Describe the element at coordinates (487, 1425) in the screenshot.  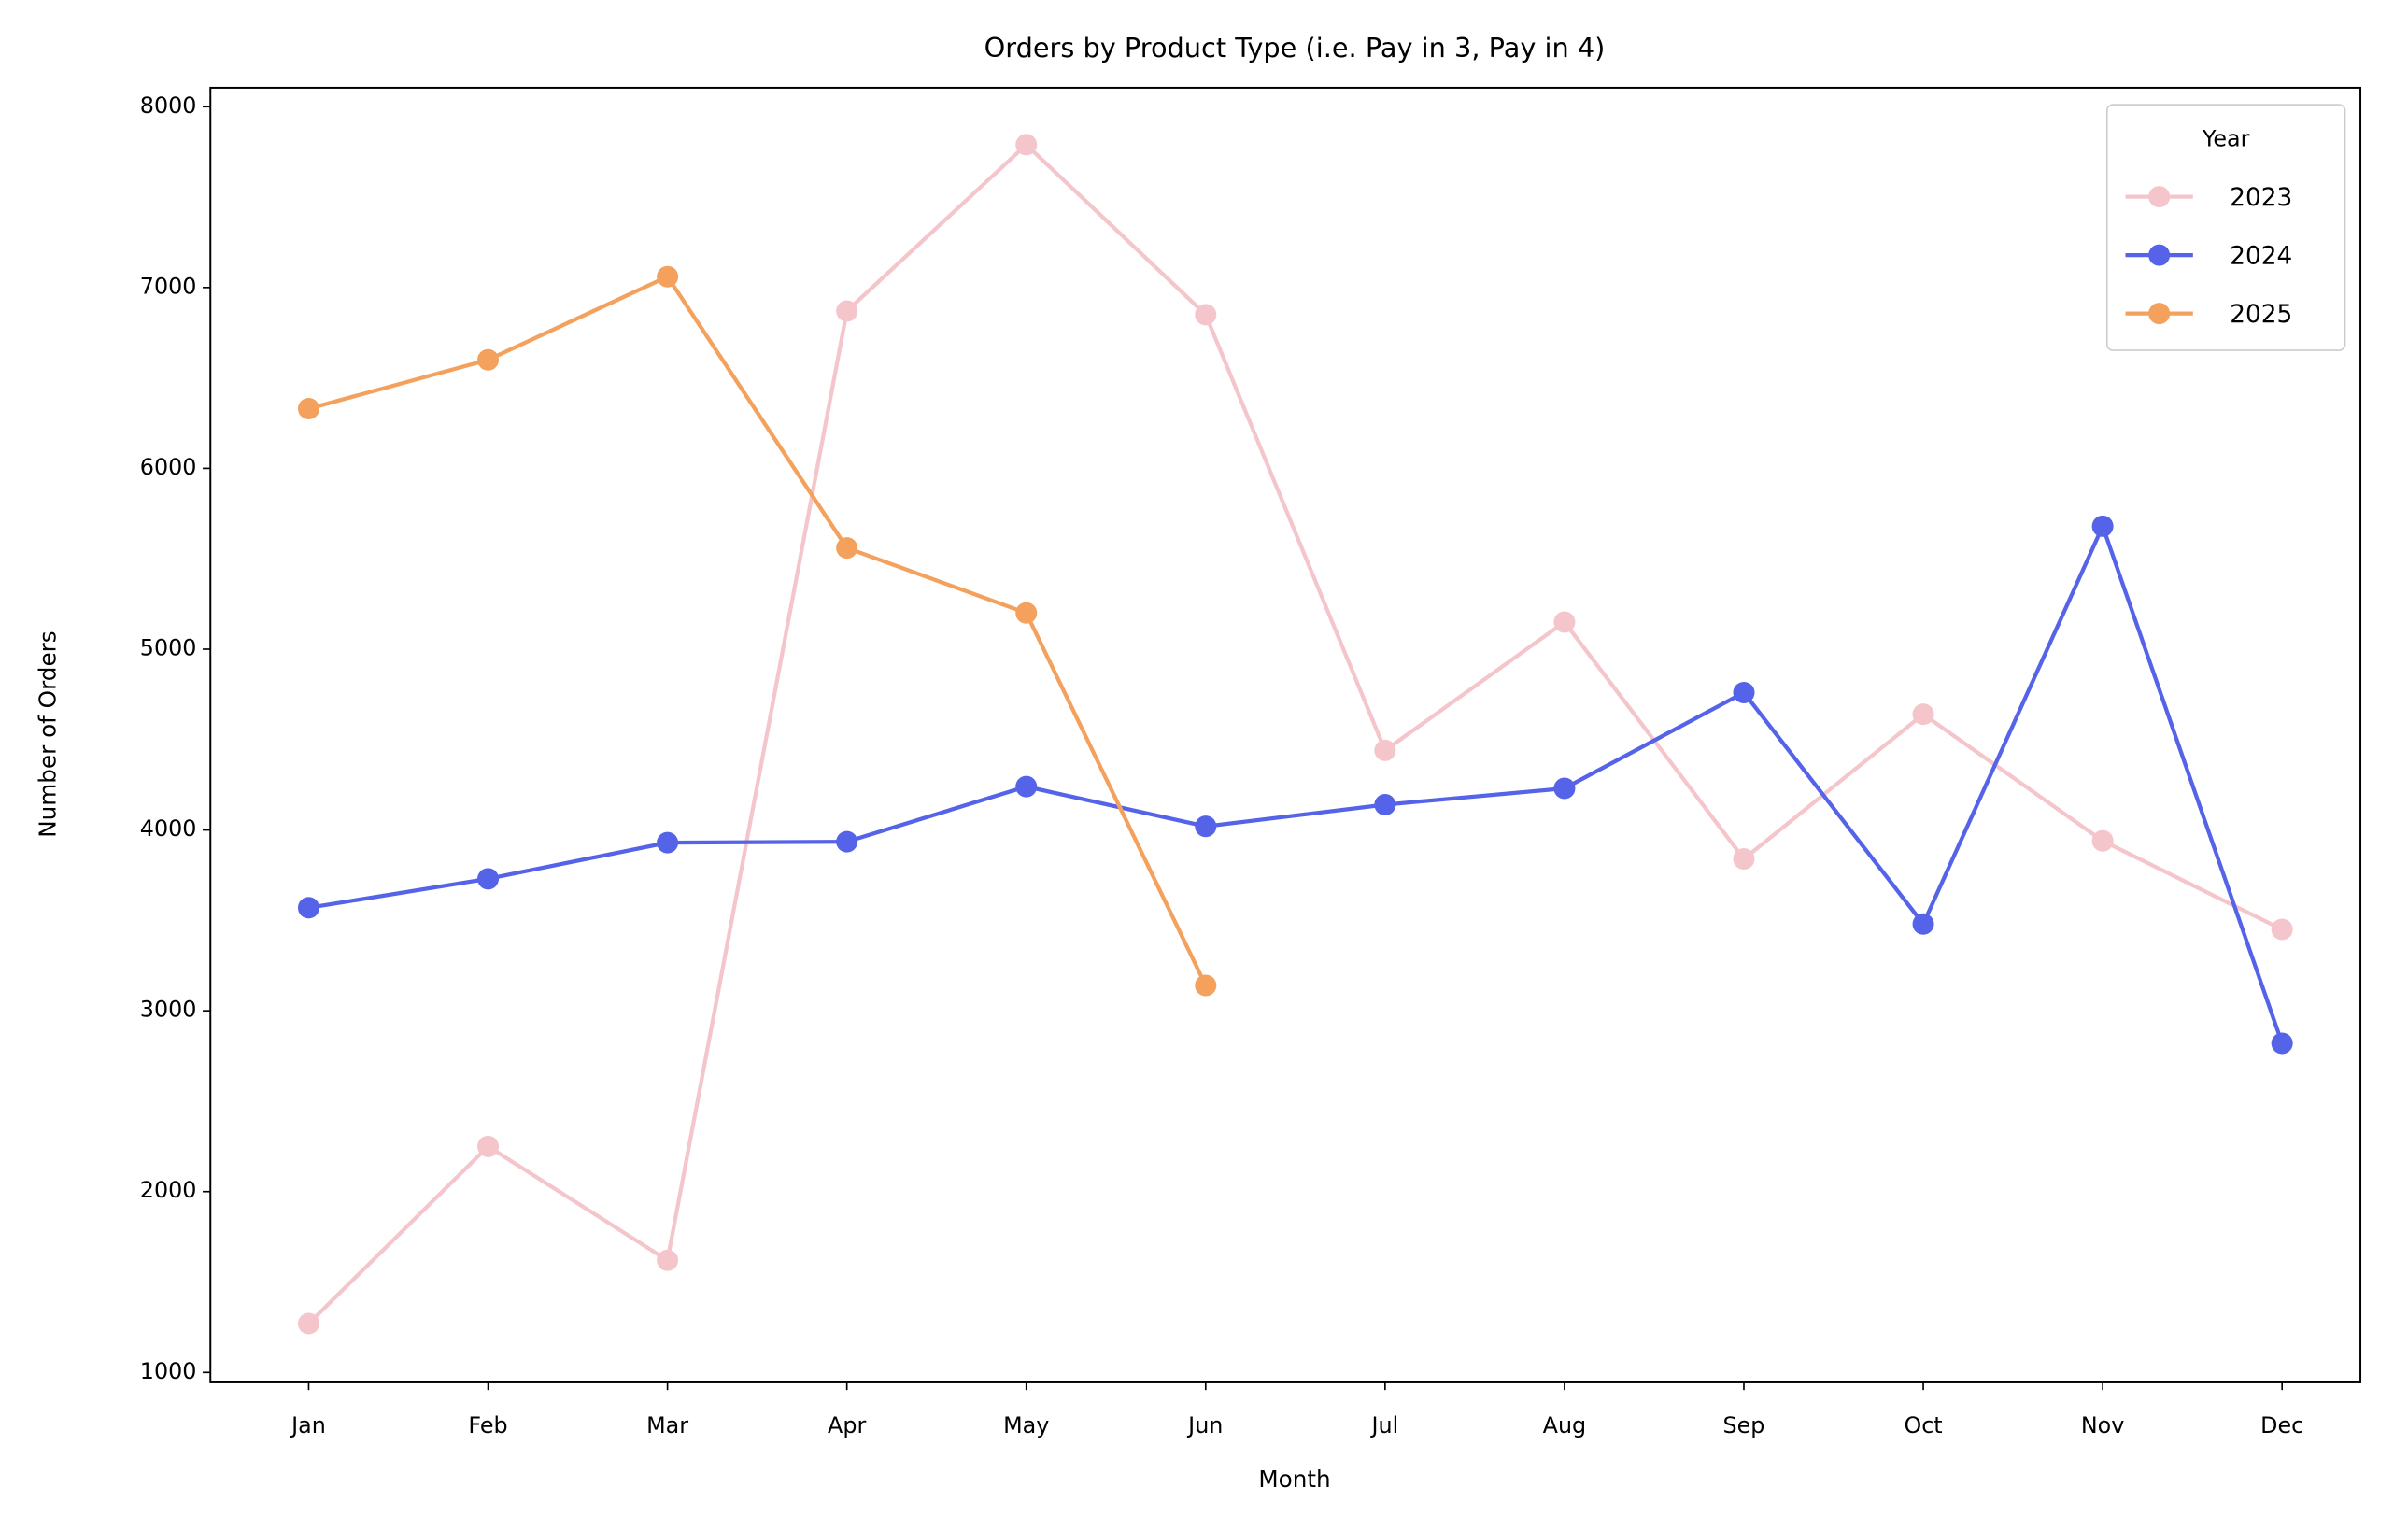
I see `x-tick-label: Feb` at that location.